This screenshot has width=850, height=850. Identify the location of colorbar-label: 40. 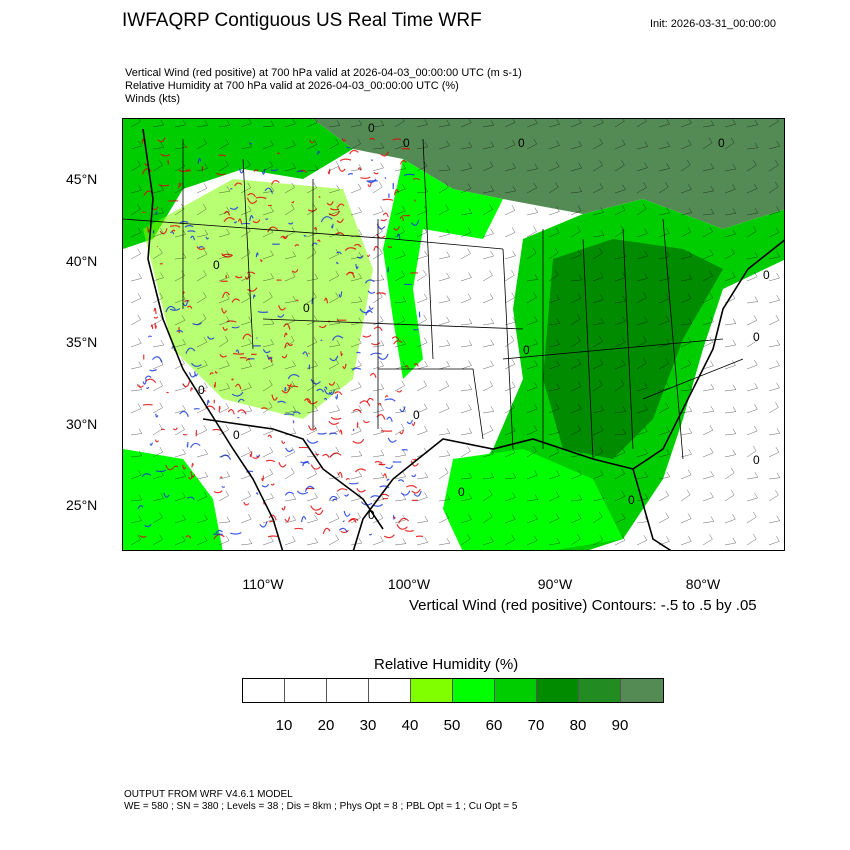
(410, 725).